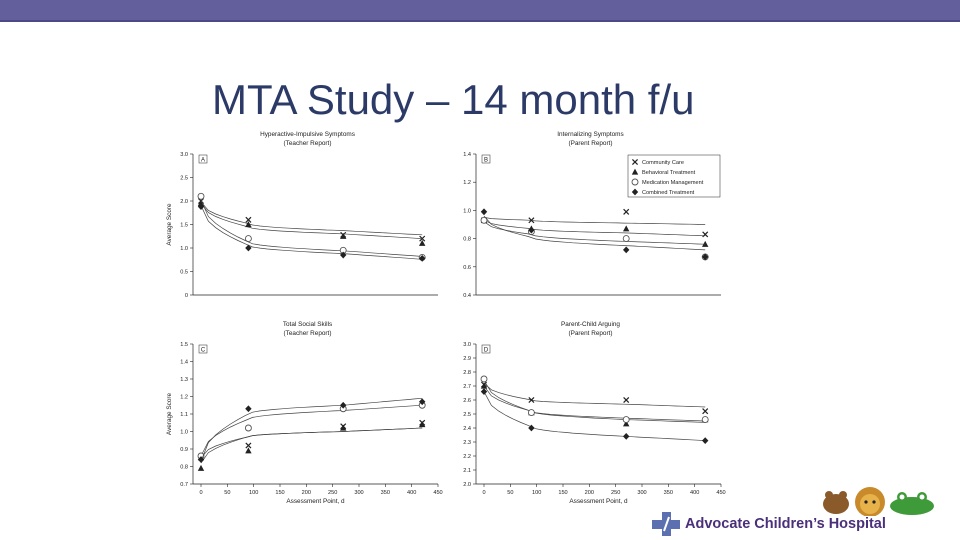 The width and height of the screenshot is (960, 540). What do you see at coordinates (184, 380) in the screenshot?
I see `y-tick-label: 1.3` at bounding box center [184, 380].